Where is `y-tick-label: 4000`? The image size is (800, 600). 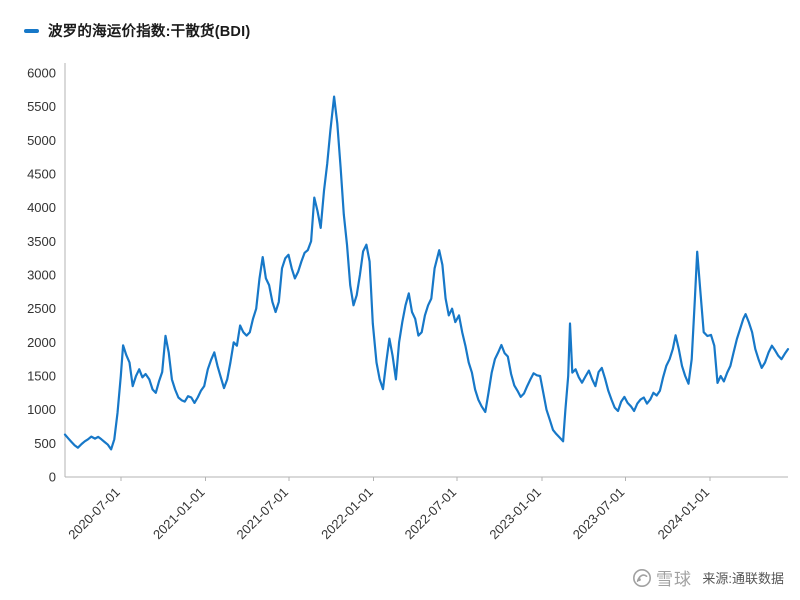
y-tick-label: 4000 is located at coordinates (41, 207).